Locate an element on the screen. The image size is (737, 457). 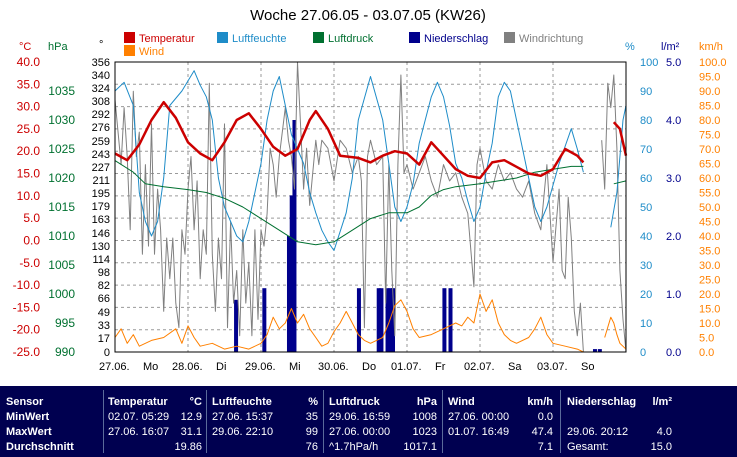
tick-label-direction: 259 is located at coordinates (101, 142).